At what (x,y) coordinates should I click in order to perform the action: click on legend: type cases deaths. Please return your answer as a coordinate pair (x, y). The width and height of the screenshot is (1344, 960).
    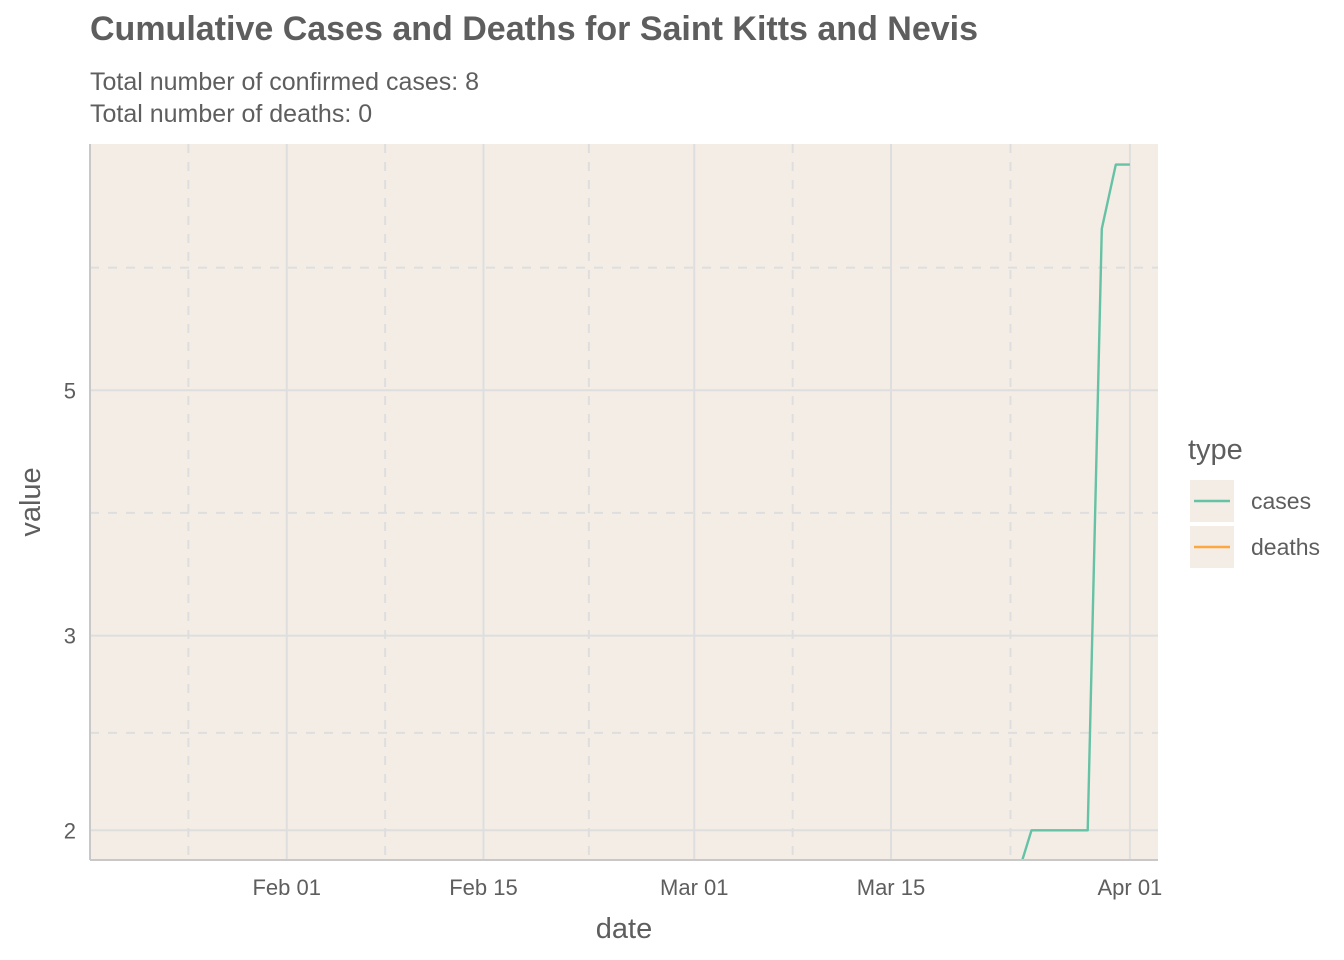
    Looking at the image, I should click on (1254, 501).